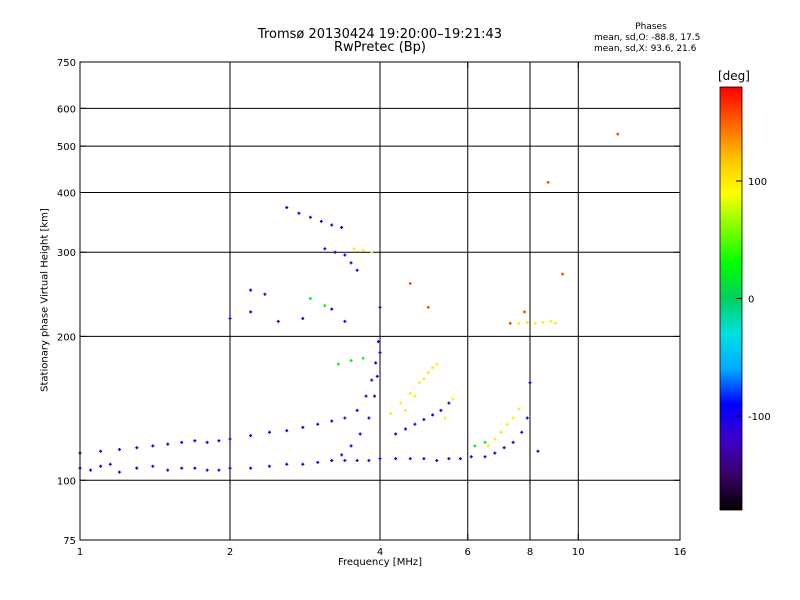  I want to click on colorbar-tick-label: 0, so click(751, 300).